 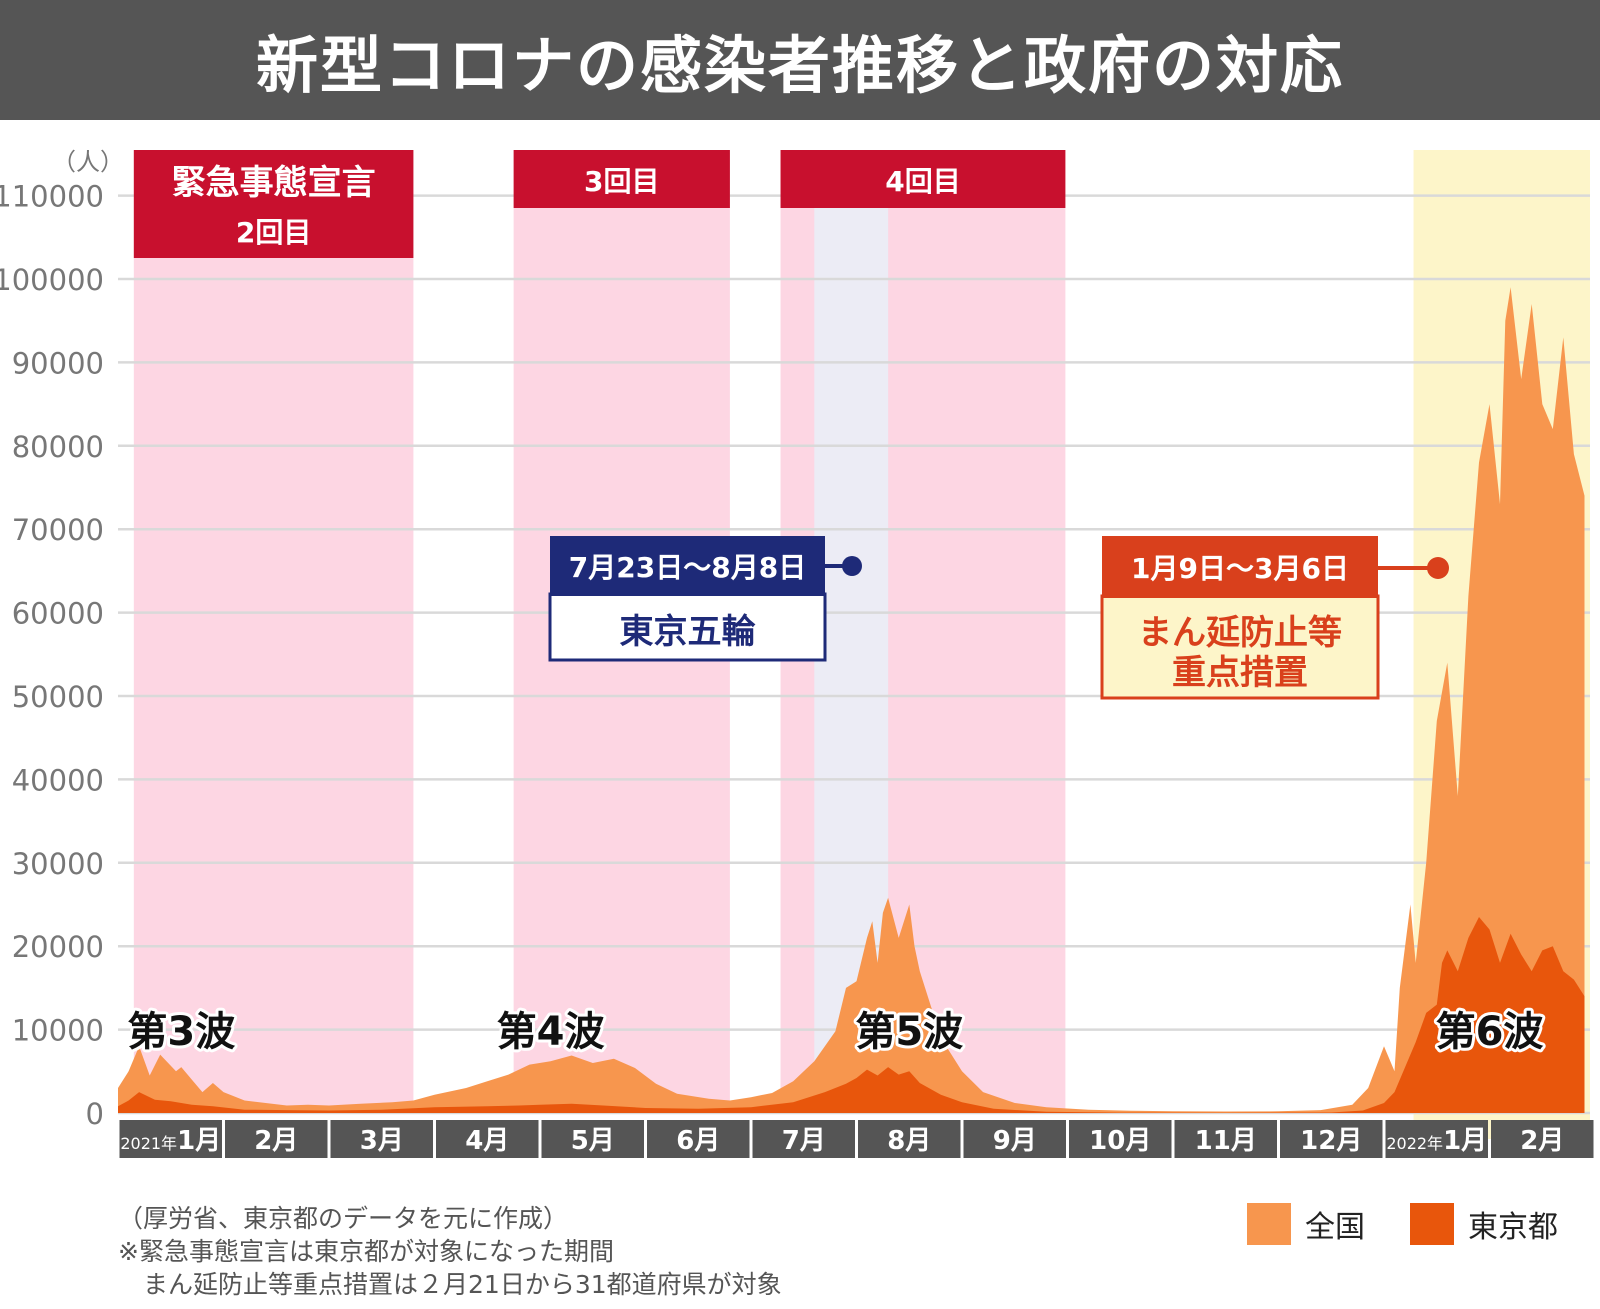 I want to click on legend-tokyo: 東京都, so click(x=1484, y=1224).